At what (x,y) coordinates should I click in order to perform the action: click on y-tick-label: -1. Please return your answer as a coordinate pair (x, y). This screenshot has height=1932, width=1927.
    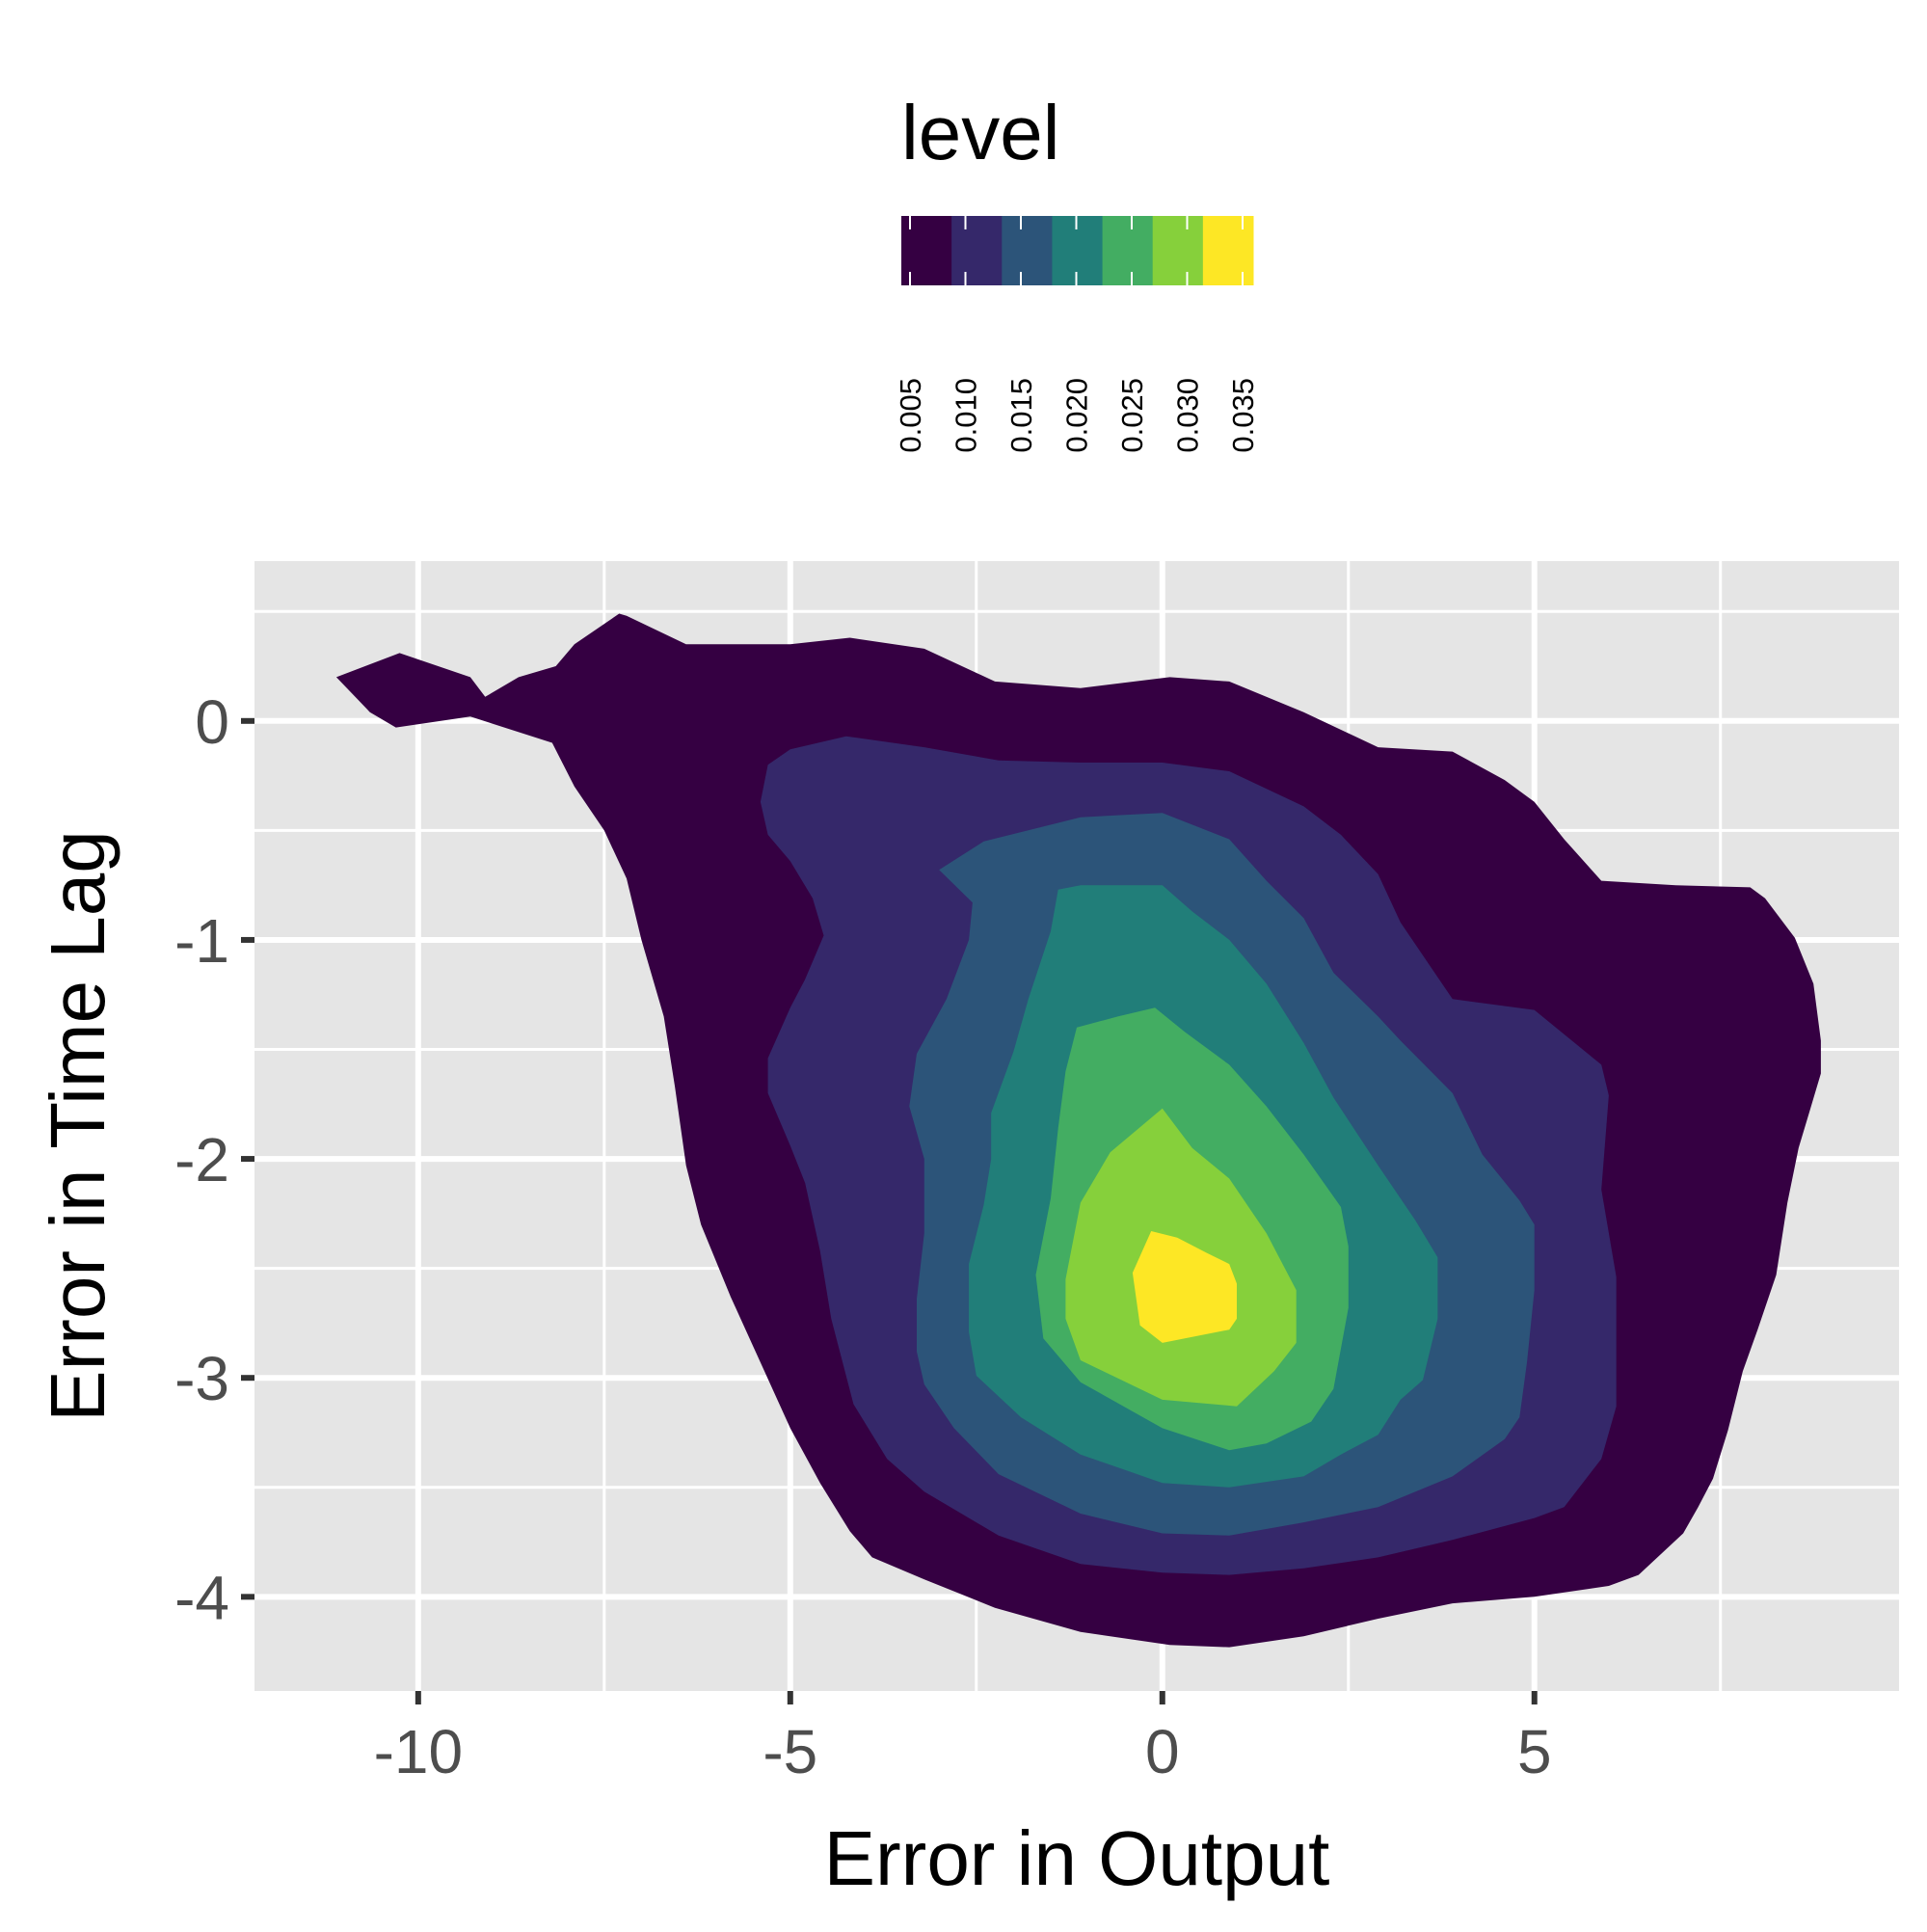
    Looking at the image, I should click on (201, 941).